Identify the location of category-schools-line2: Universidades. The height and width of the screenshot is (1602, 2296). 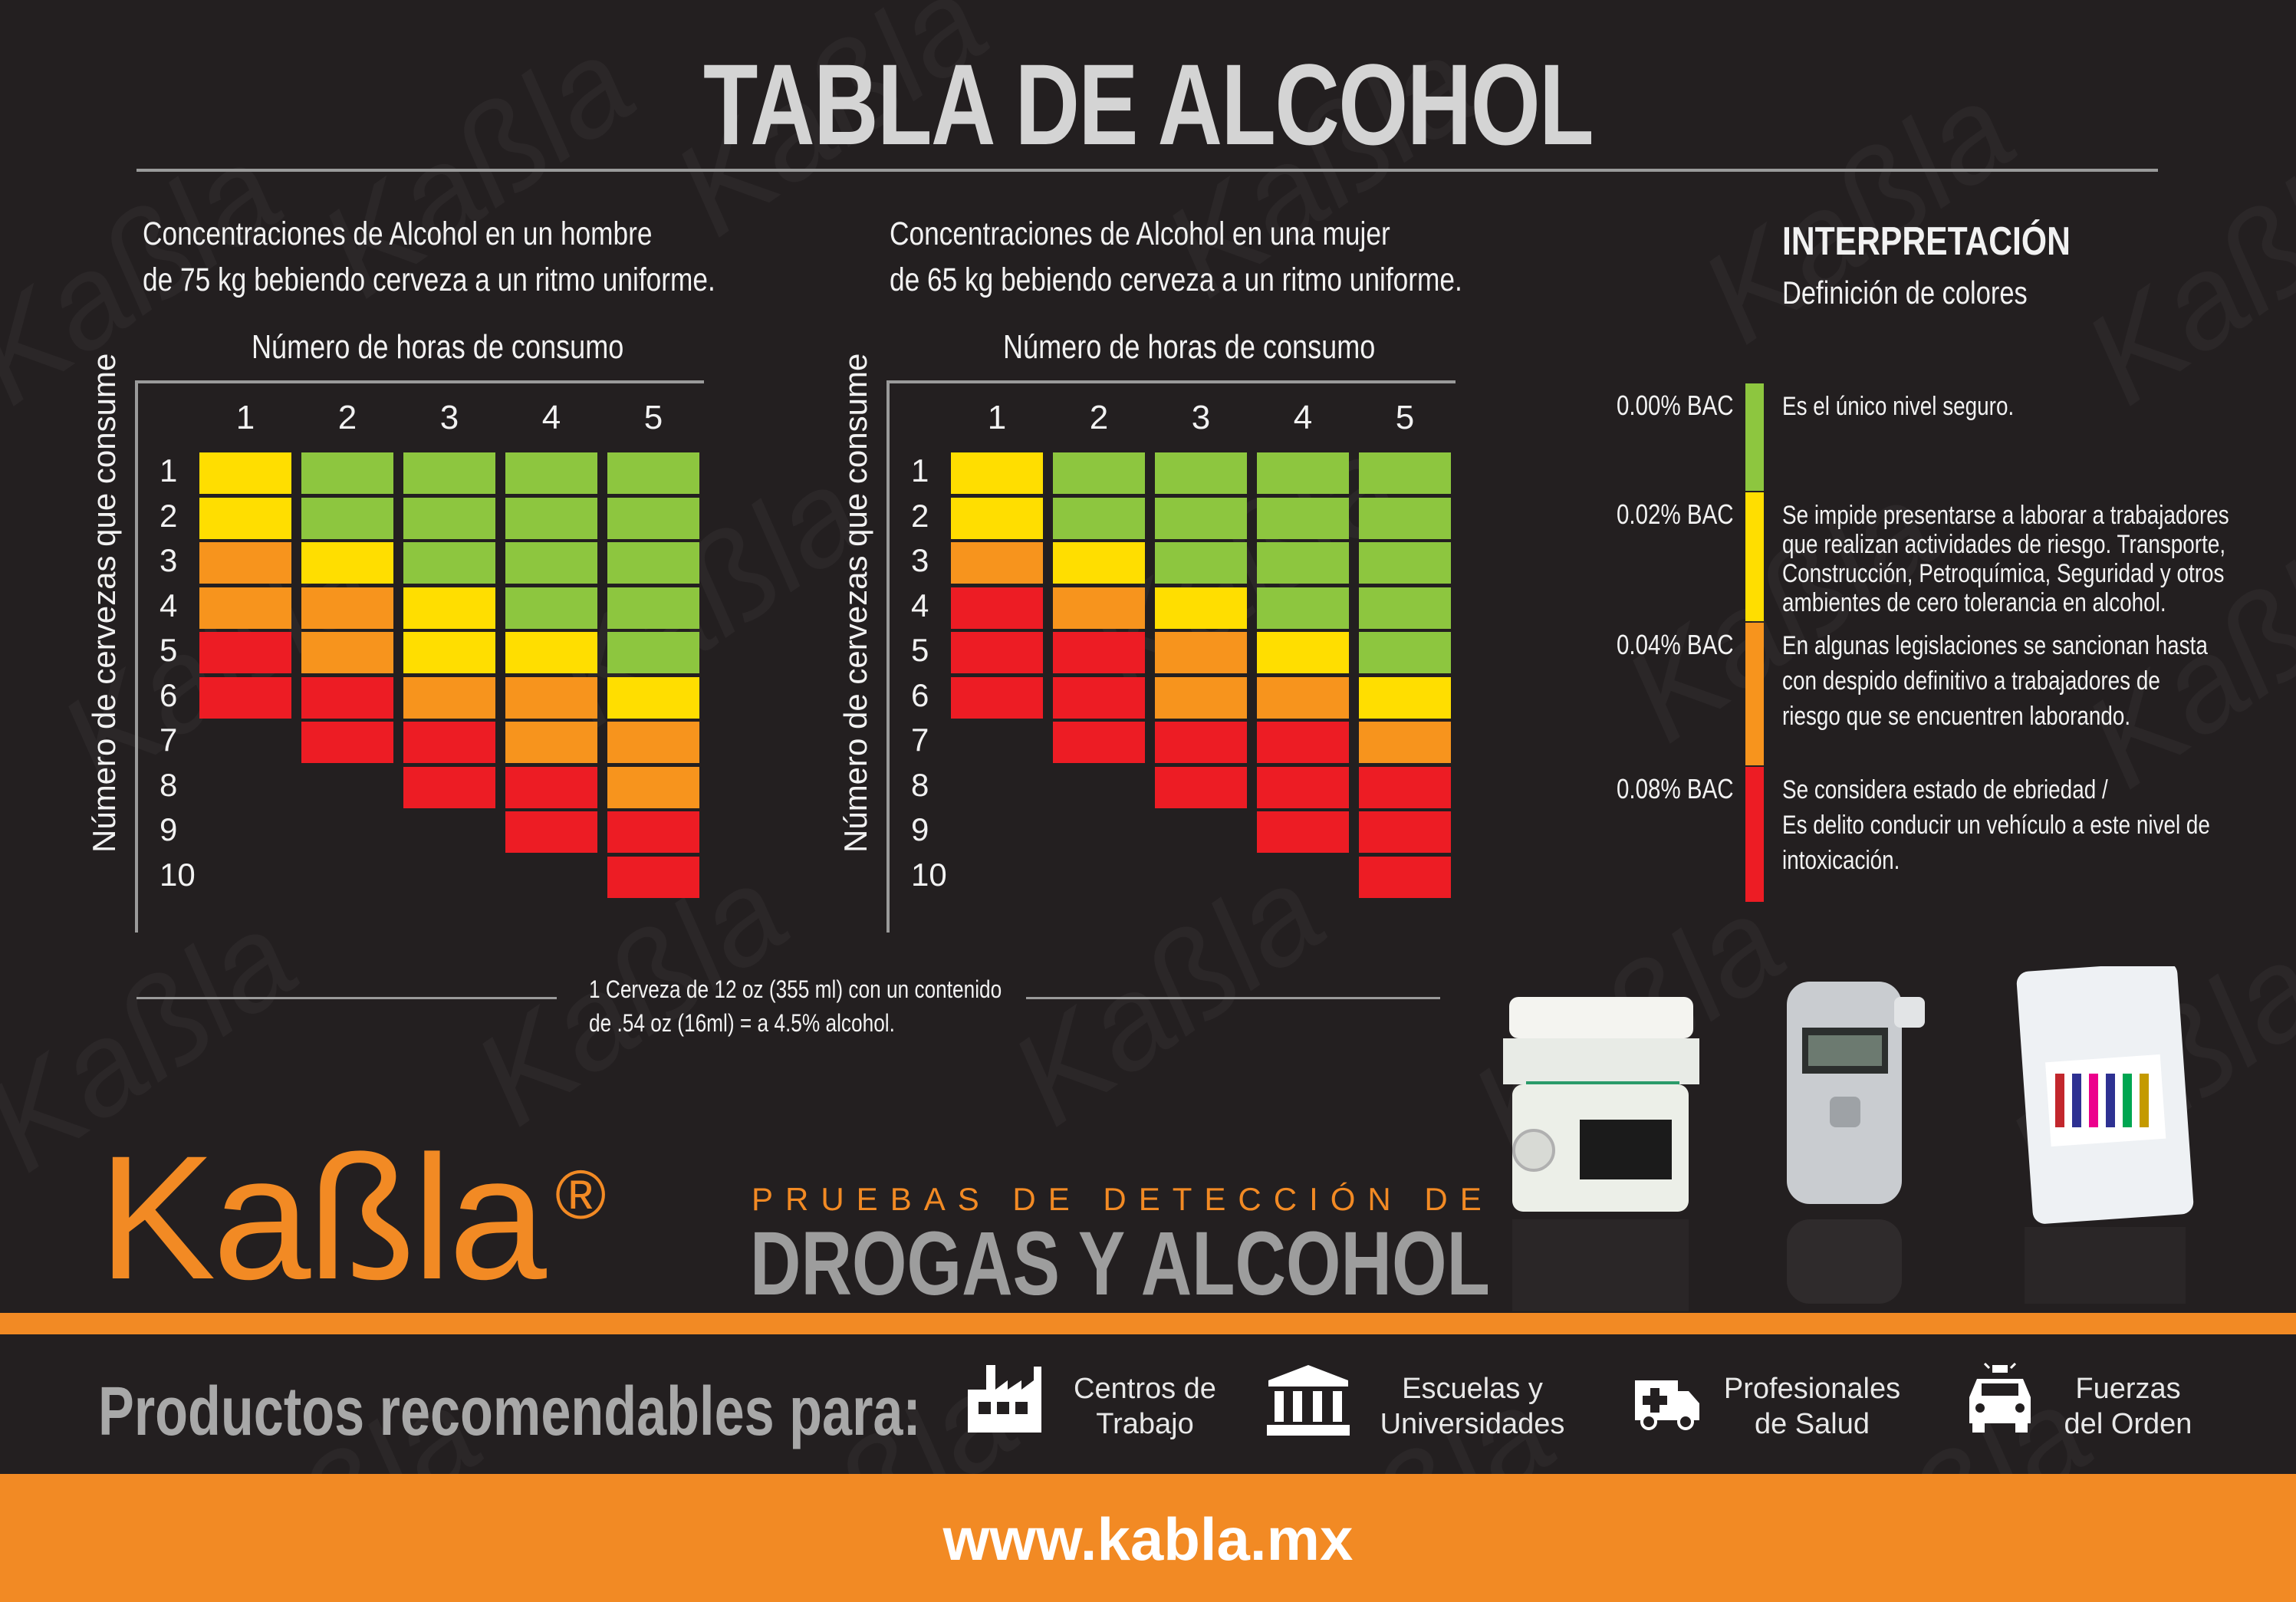
(1472, 1424).